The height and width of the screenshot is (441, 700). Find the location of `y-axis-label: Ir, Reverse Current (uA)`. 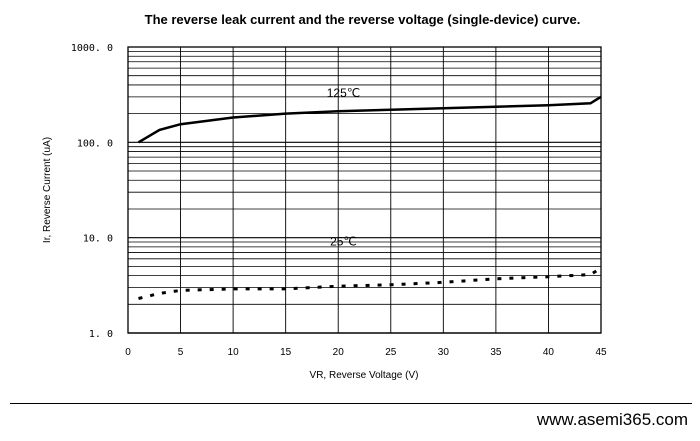

y-axis-label: Ir, Reverse Current (uA) is located at coordinates (47, 190).